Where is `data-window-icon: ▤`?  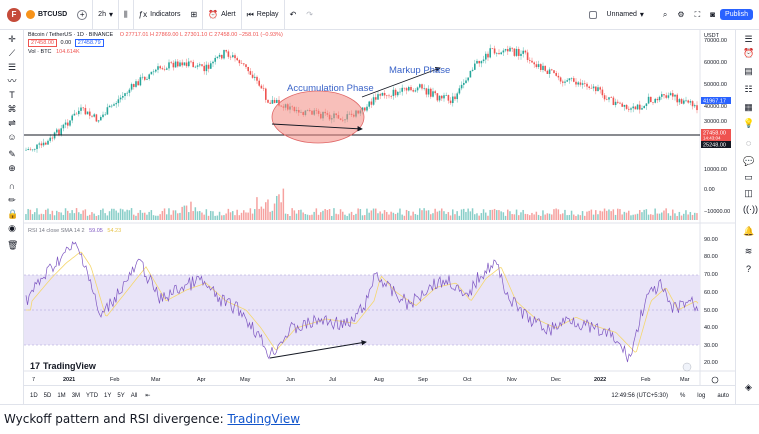
data-window-icon: ▤ is located at coordinates (748, 71).